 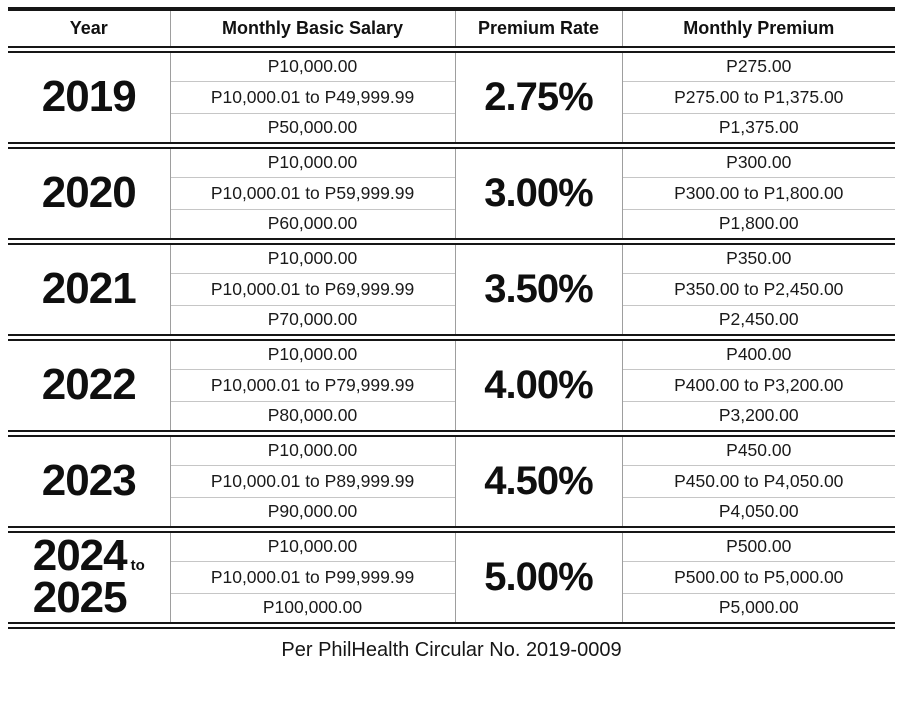 I want to click on rate-cell: 3.00%, so click(x=538, y=191).